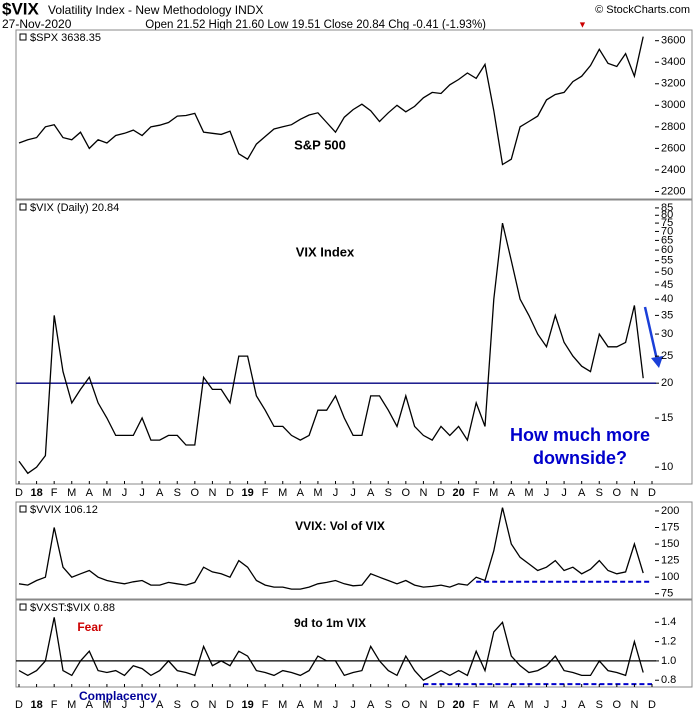 The height and width of the screenshot is (717, 700). I want to click on annotation: VVIX: Vol of VIX, so click(340, 526).